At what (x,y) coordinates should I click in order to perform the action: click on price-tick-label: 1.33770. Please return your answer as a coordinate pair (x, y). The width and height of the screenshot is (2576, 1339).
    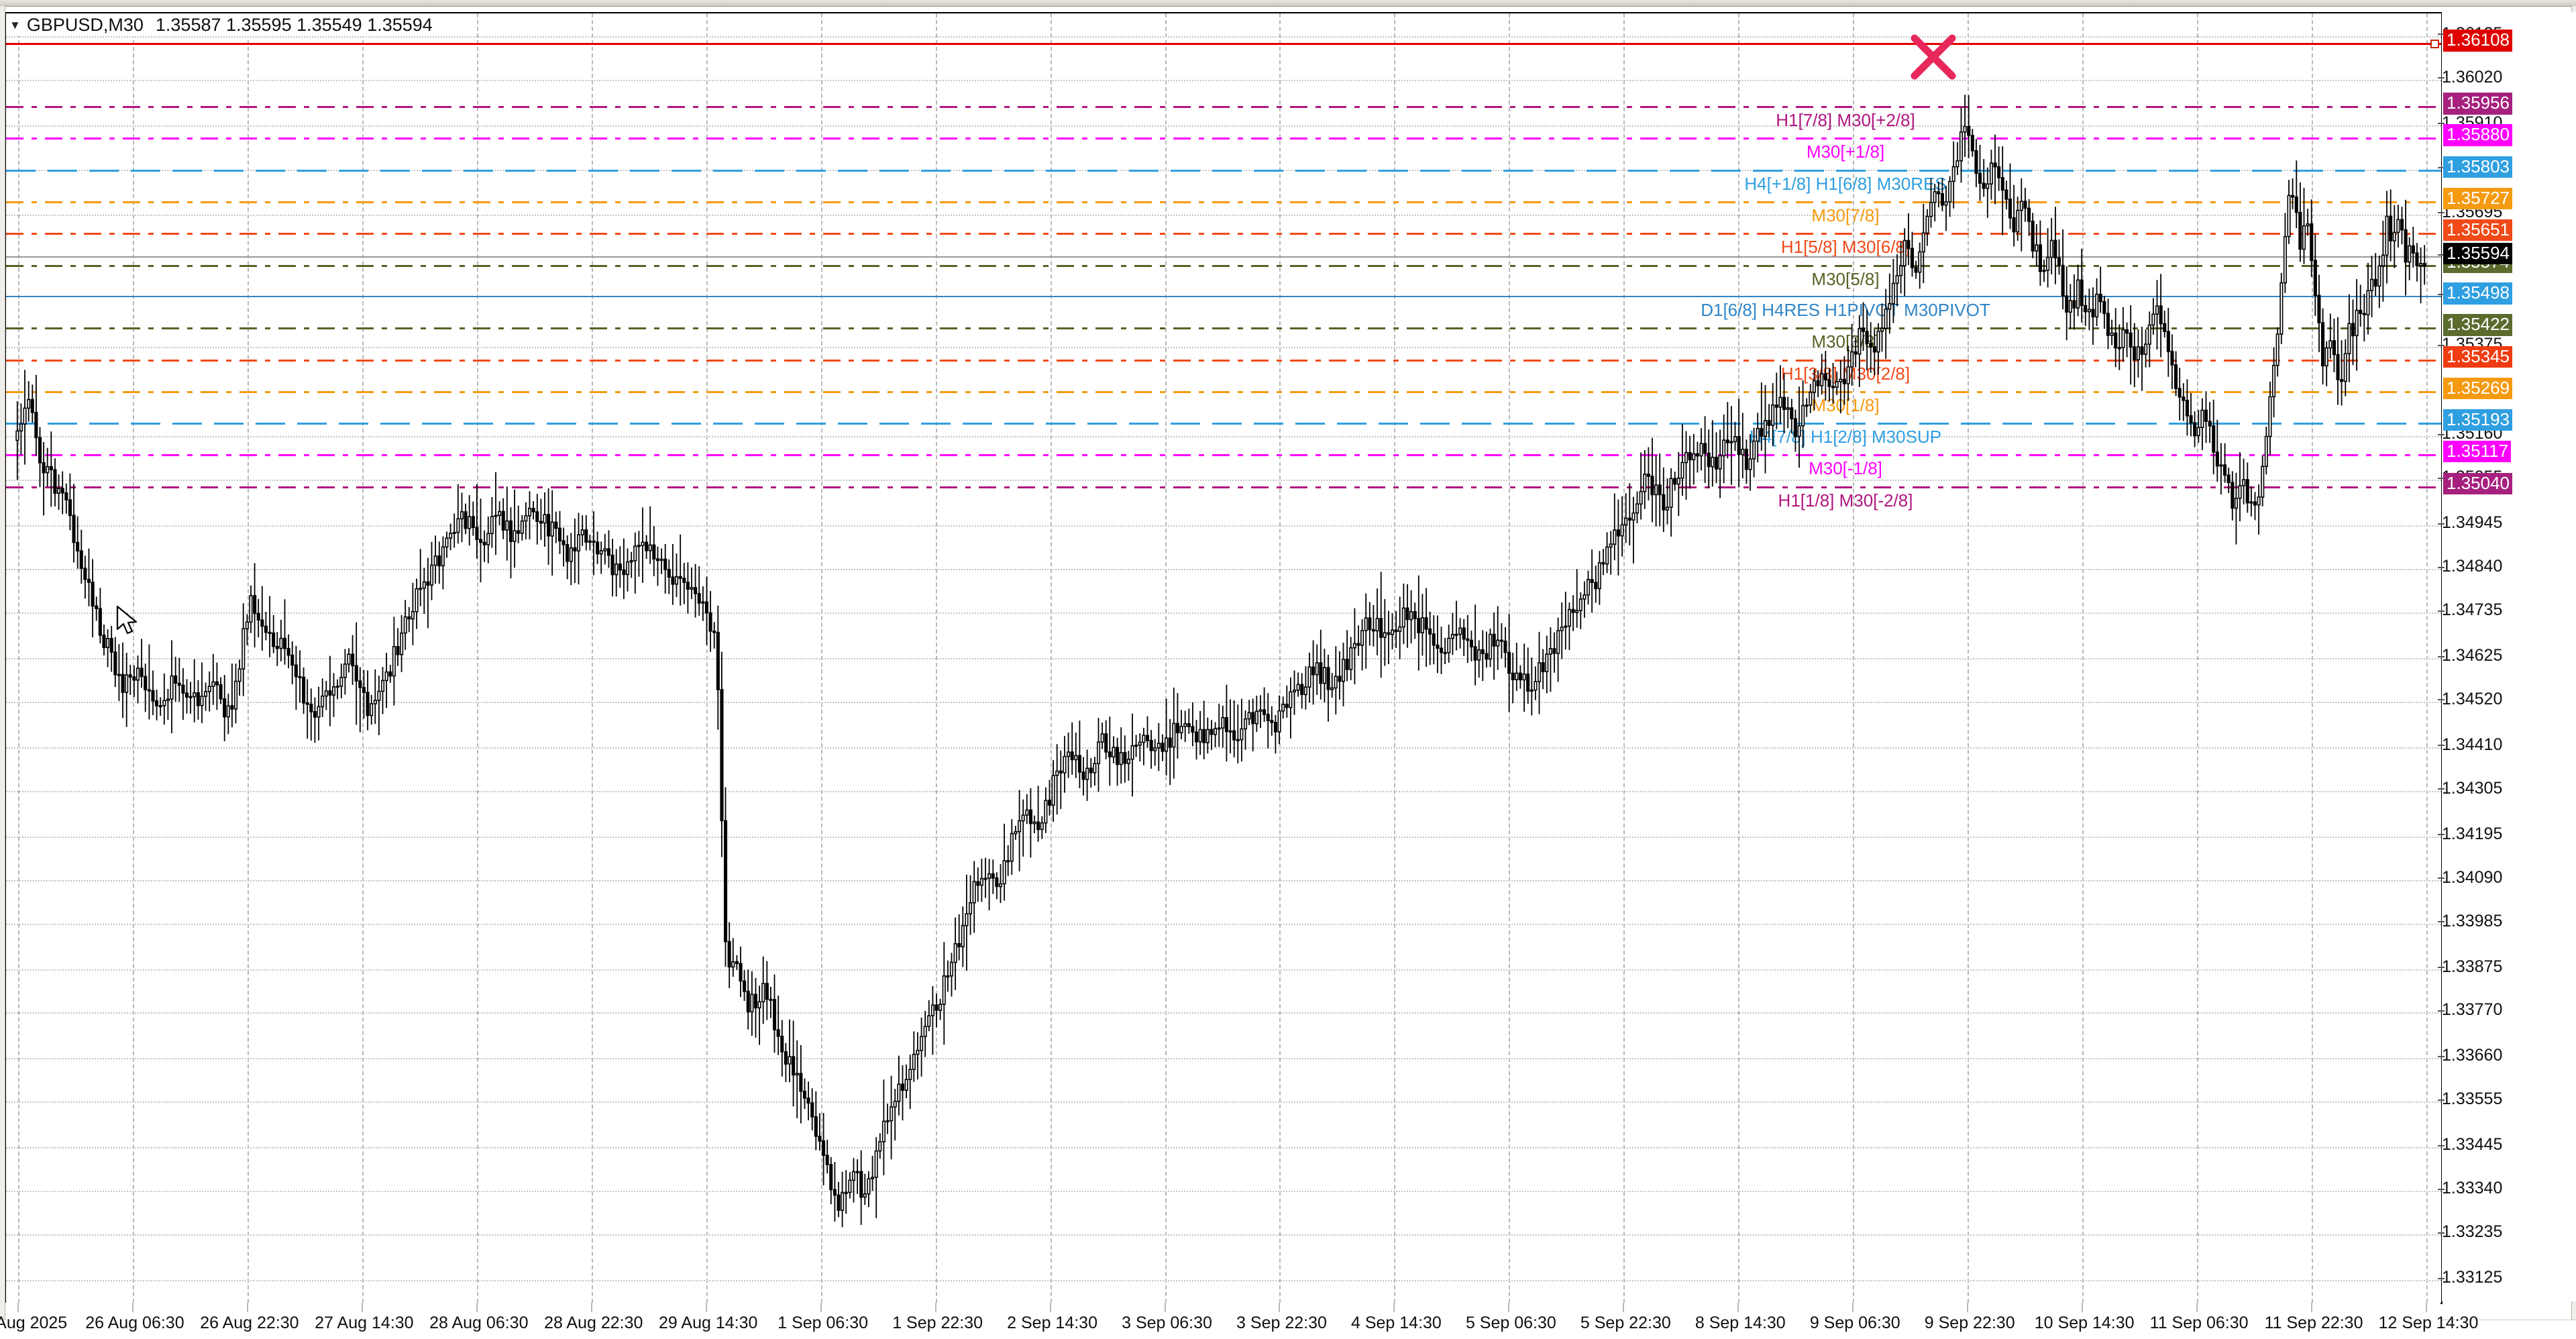
    Looking at the image, I should click on (2470, 1010).